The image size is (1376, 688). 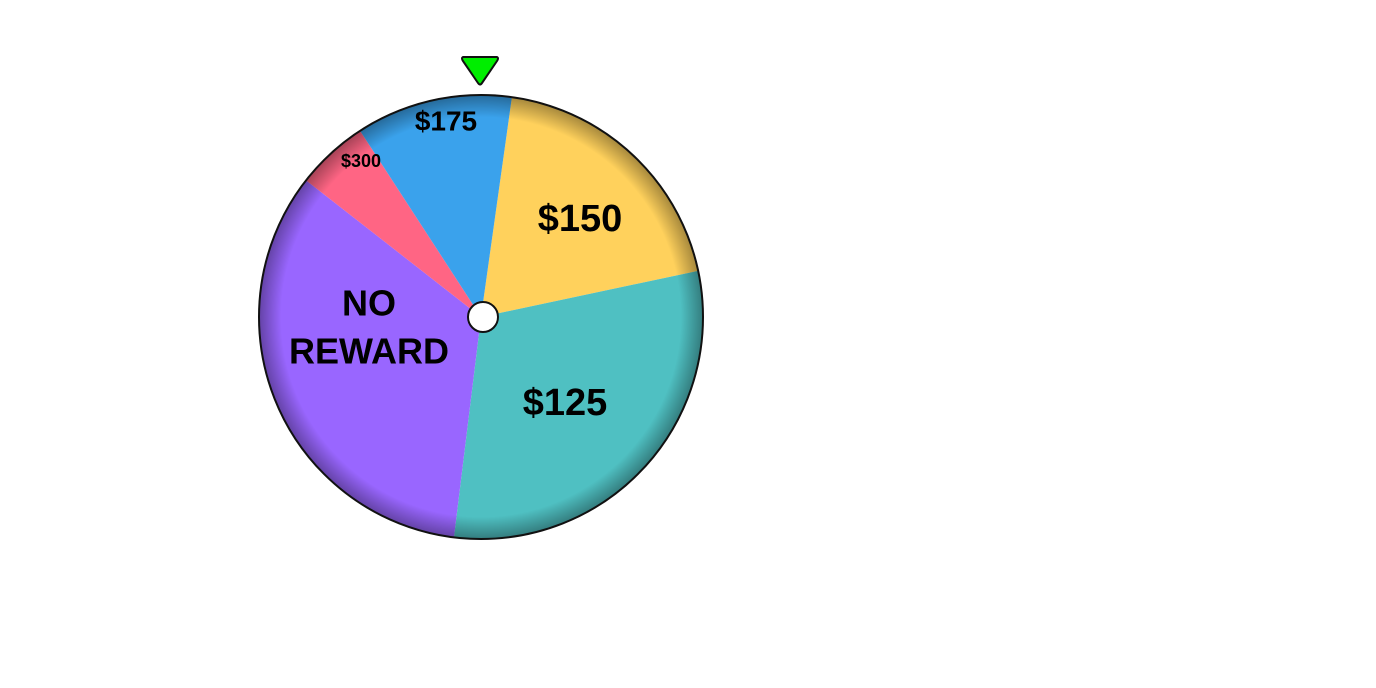 What do you see at coordinates (369, 351) in the screenshot?
I see `wheel-segment-label: REWARD` at bounding box center [369, 351].